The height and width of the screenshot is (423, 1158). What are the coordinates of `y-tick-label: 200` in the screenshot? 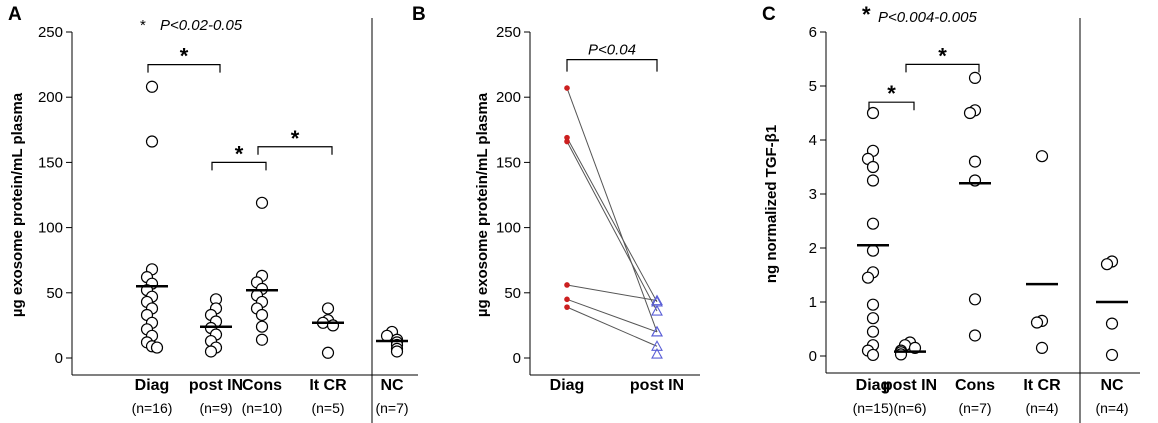 It's located at (508, 97).